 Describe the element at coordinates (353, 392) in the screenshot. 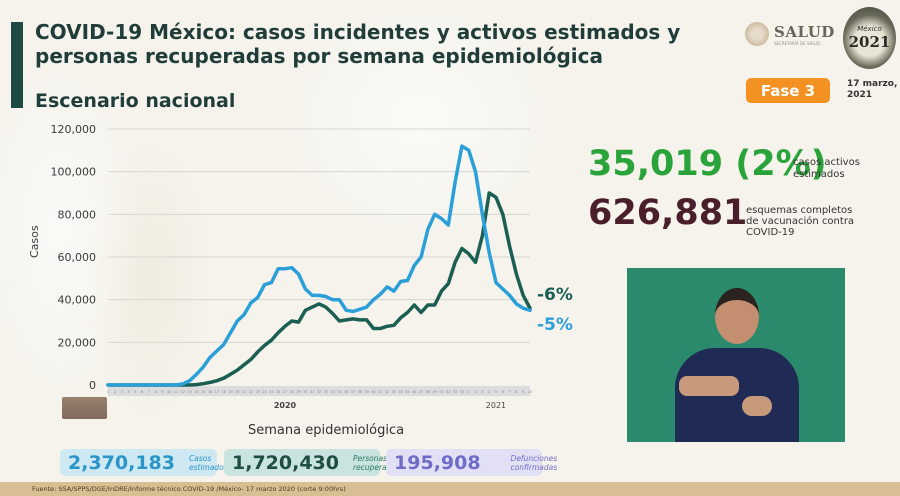

I see `x-tick-label: 37` at that location.